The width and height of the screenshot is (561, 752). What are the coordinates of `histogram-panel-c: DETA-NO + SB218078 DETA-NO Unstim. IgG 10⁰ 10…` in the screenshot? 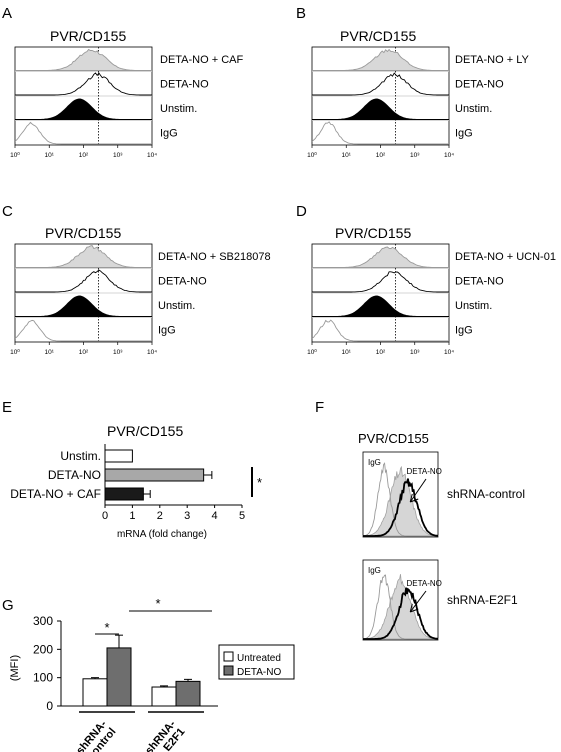 It's located at (140, 299).